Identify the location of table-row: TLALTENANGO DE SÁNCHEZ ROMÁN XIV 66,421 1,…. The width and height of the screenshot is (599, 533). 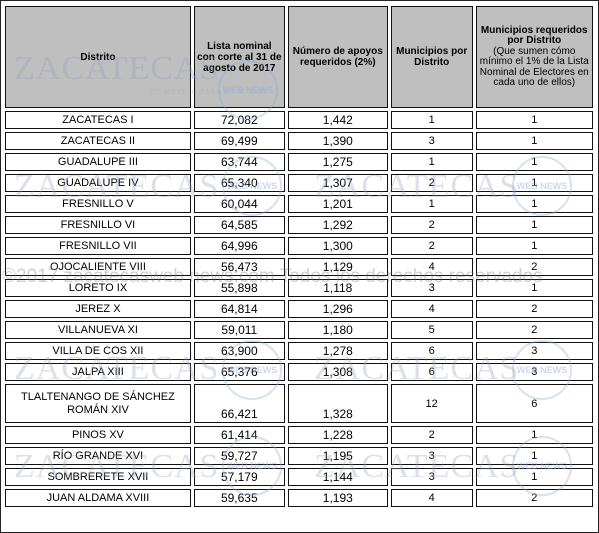
(299, 403).